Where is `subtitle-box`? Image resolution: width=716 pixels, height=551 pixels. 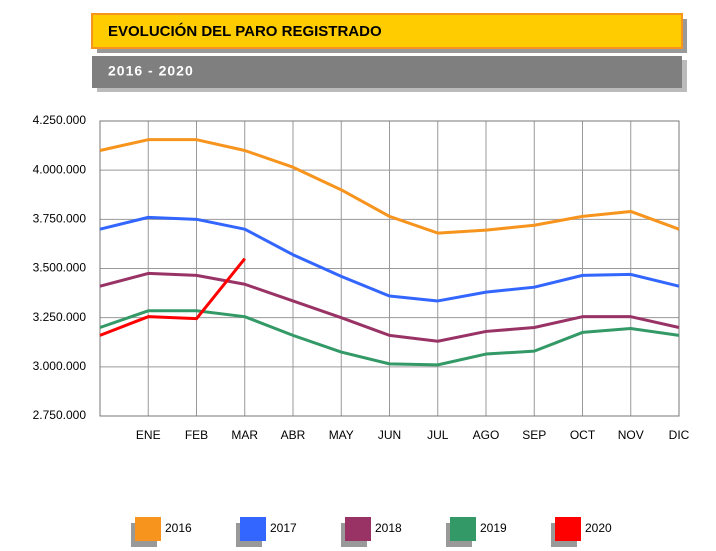 subtitle-box is located at coordinates (387, 72).